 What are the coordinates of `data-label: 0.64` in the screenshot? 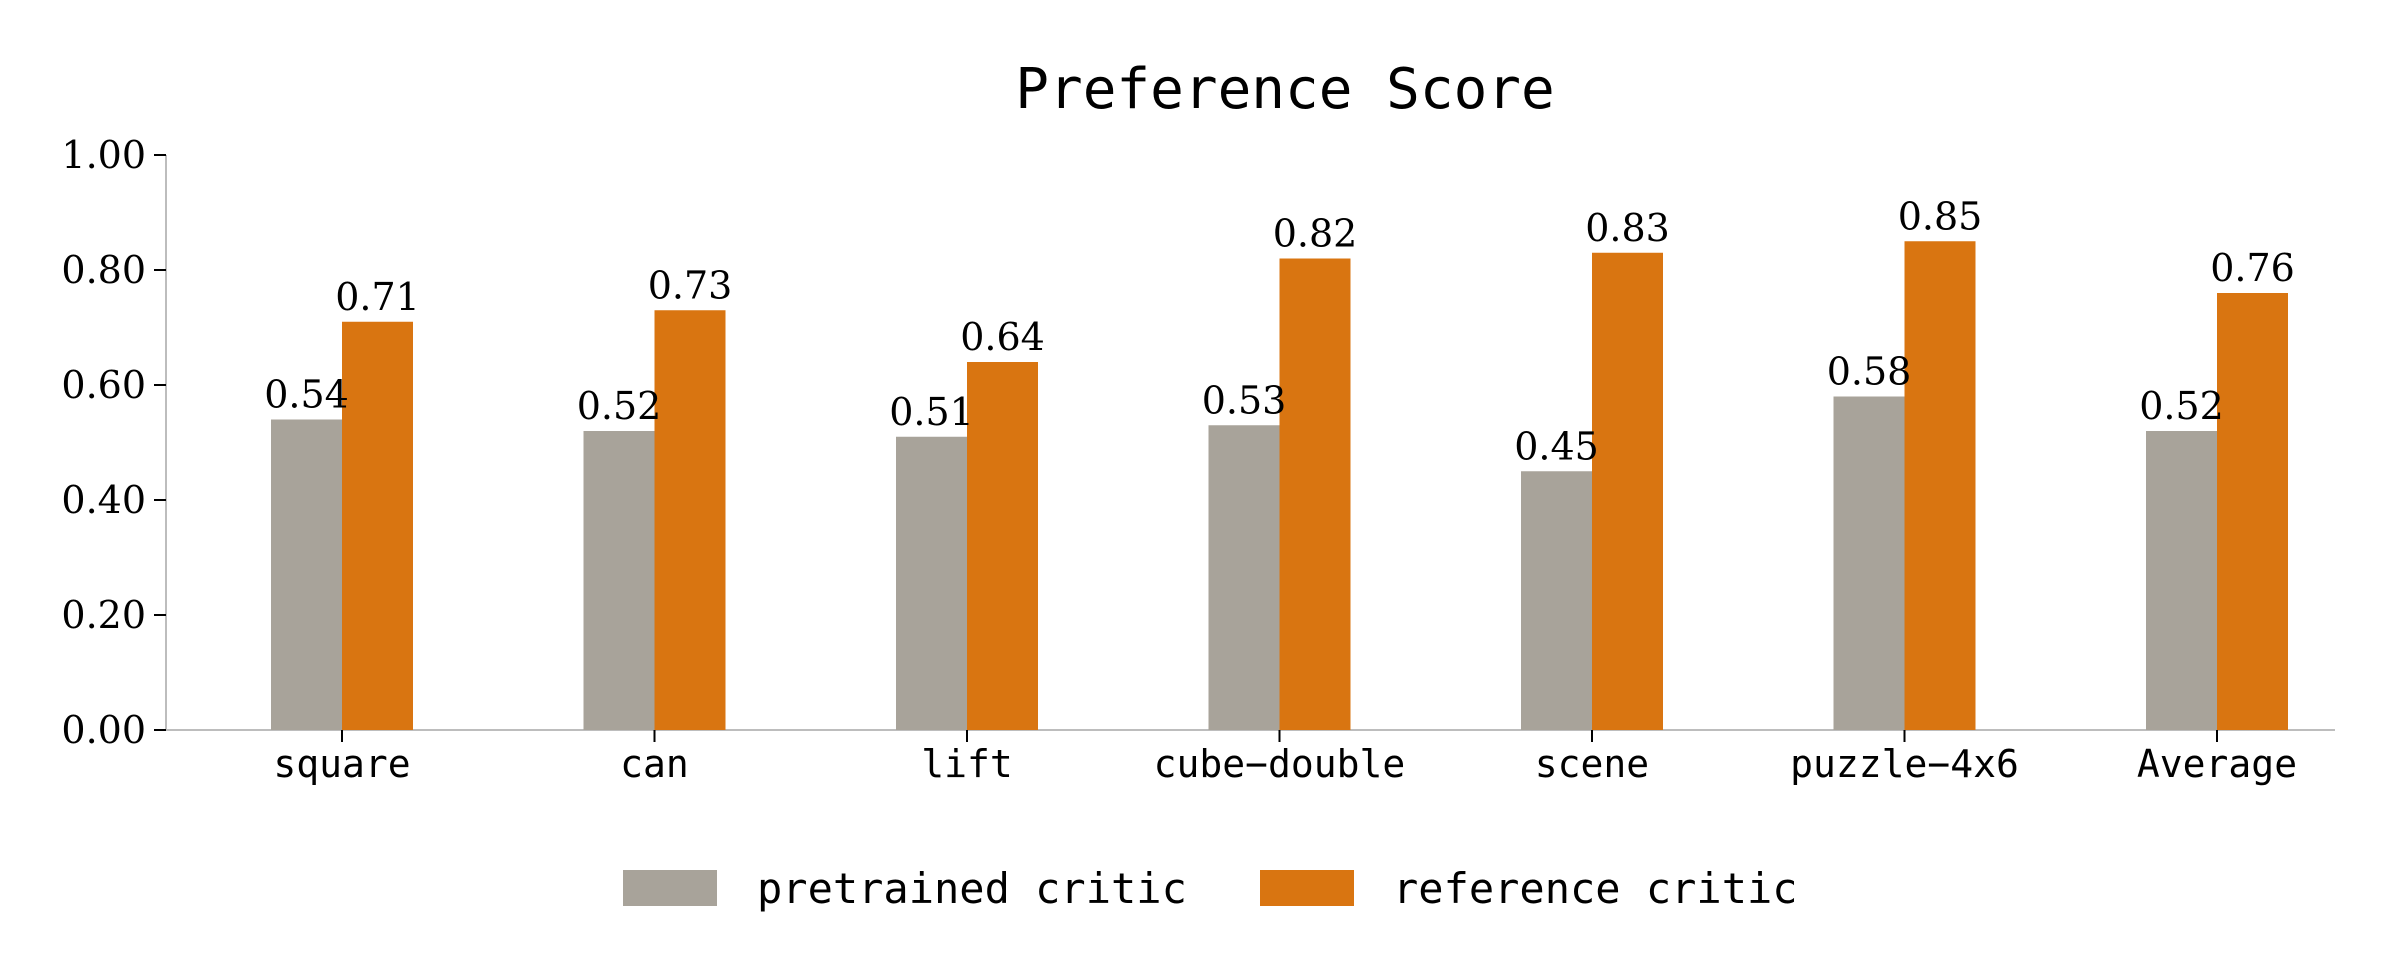 It's located at (1002, 337).